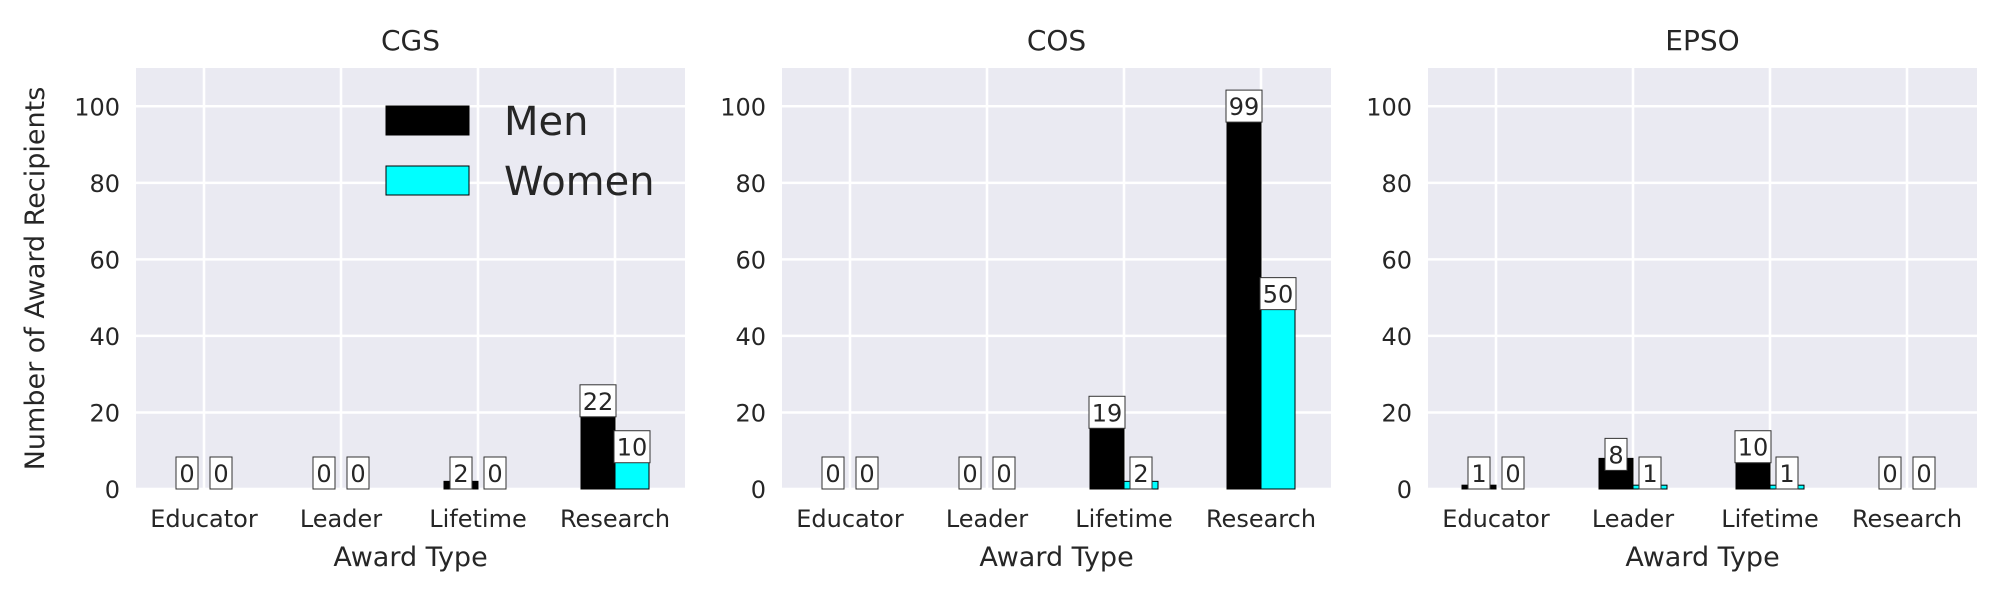 This screenshot has height=600, width=2000. I want to click on legend-swatch-men, so click(427, 120).